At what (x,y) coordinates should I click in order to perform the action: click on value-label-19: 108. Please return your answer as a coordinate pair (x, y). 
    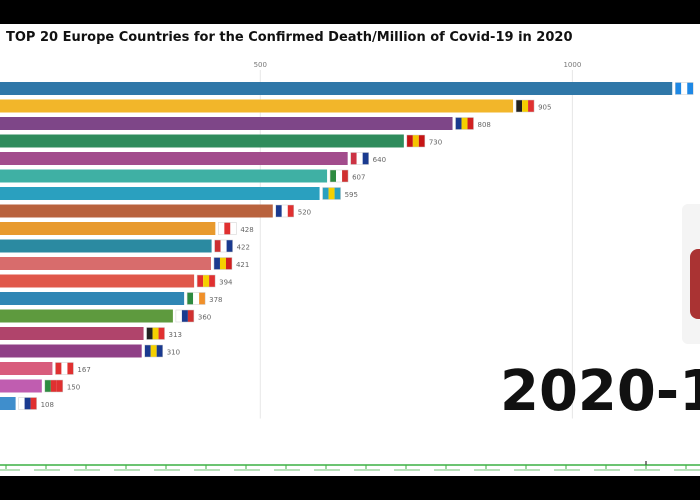
    Looking at the image, I should click on (47, 405).